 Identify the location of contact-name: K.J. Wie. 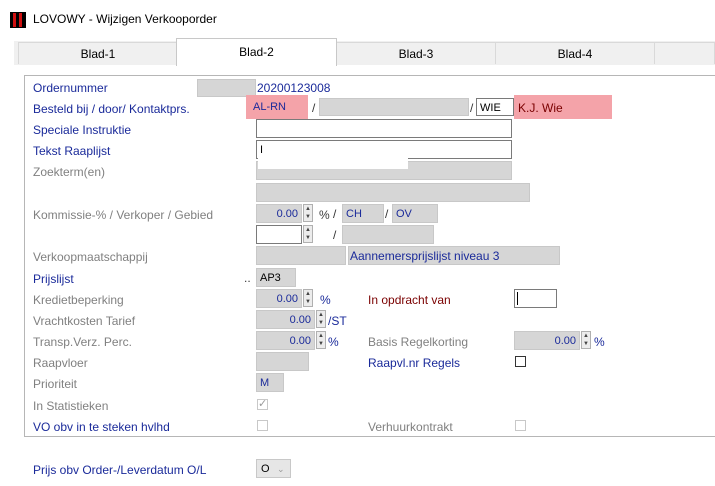
(540, 108).